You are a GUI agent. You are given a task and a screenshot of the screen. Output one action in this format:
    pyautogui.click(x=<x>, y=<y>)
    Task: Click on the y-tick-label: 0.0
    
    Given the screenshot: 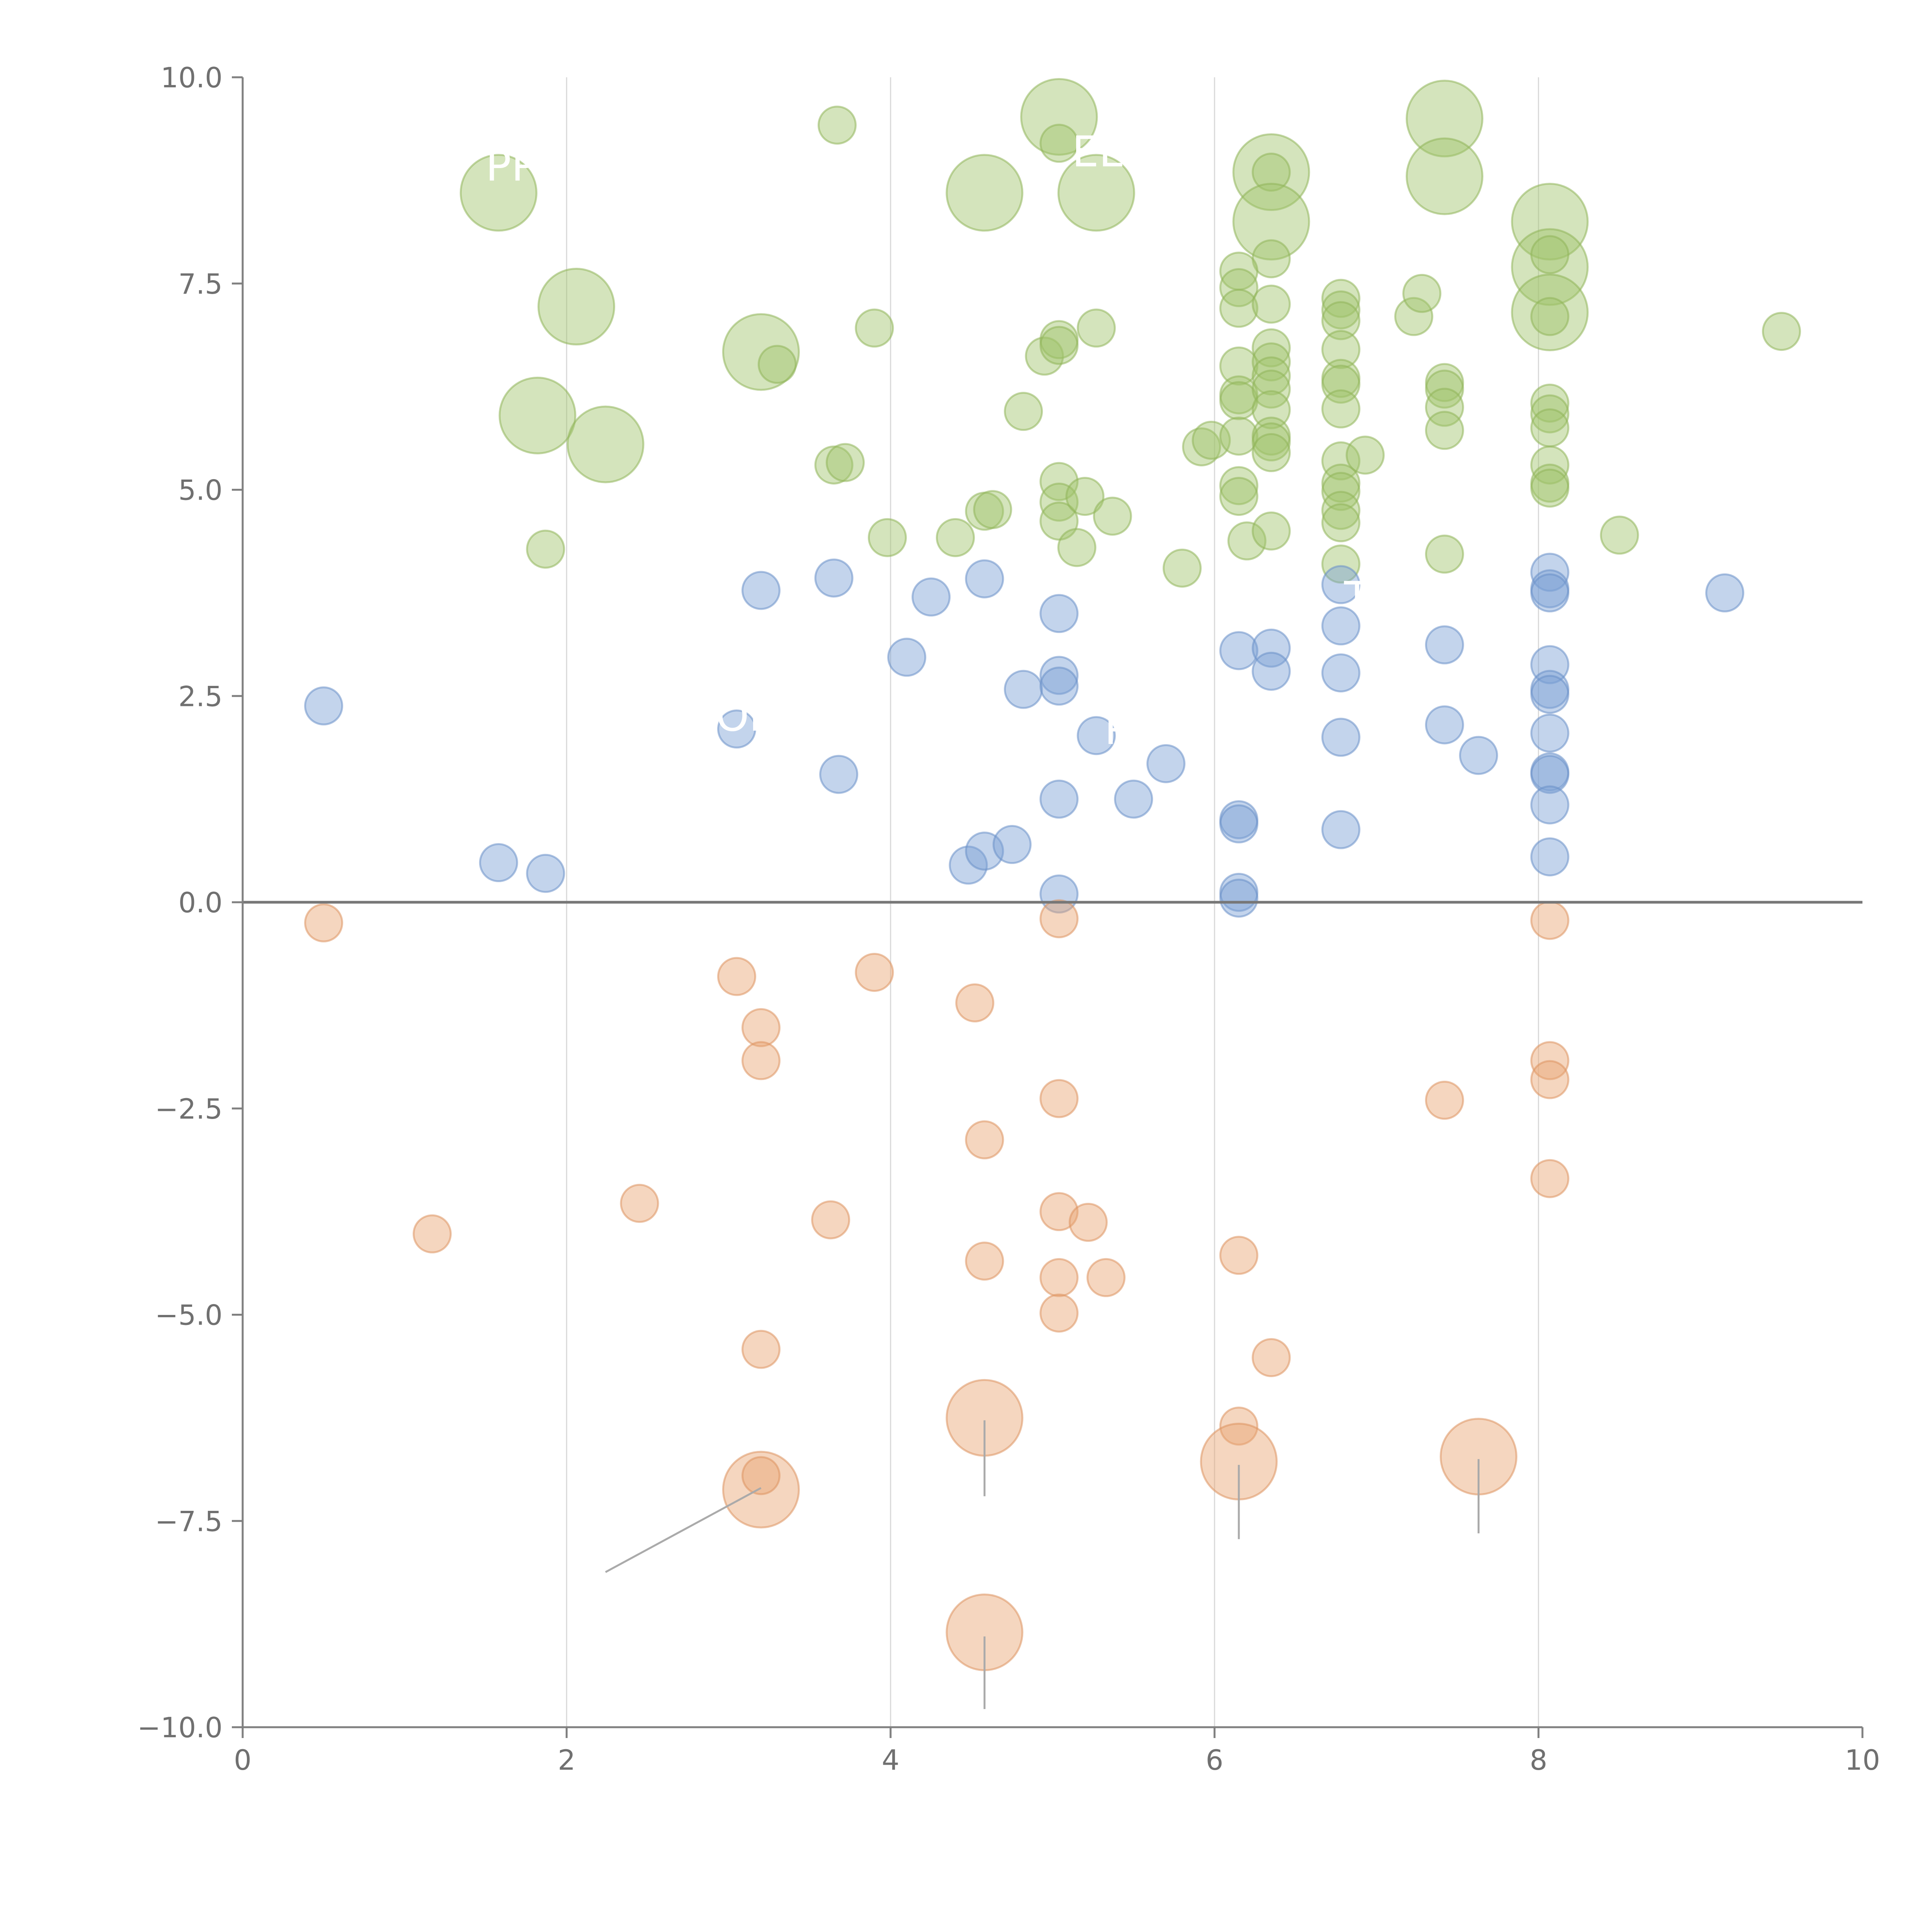 What is the action you would take?
    pyautogui.click(x=200, y=903)
    